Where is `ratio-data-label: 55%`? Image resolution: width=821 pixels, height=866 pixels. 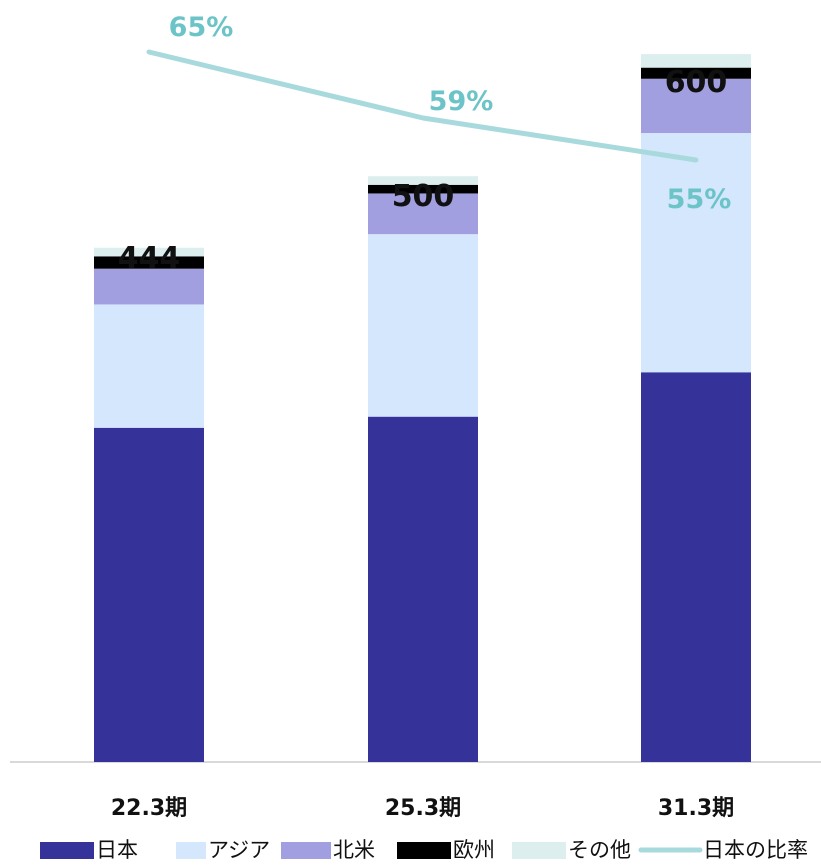 ratio-data-label: 55% is located at coordinates (699, 199).